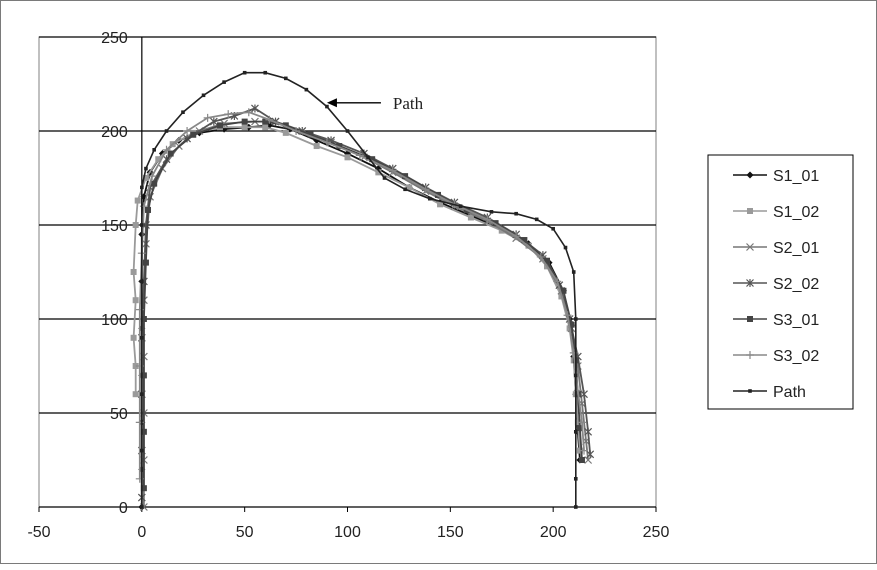 The height and width of the screenshot is (570, 877). Describe the element at coordinates (776, 176) in the screenshot. I see `legend-item-s1-01: S1_01` at that location.